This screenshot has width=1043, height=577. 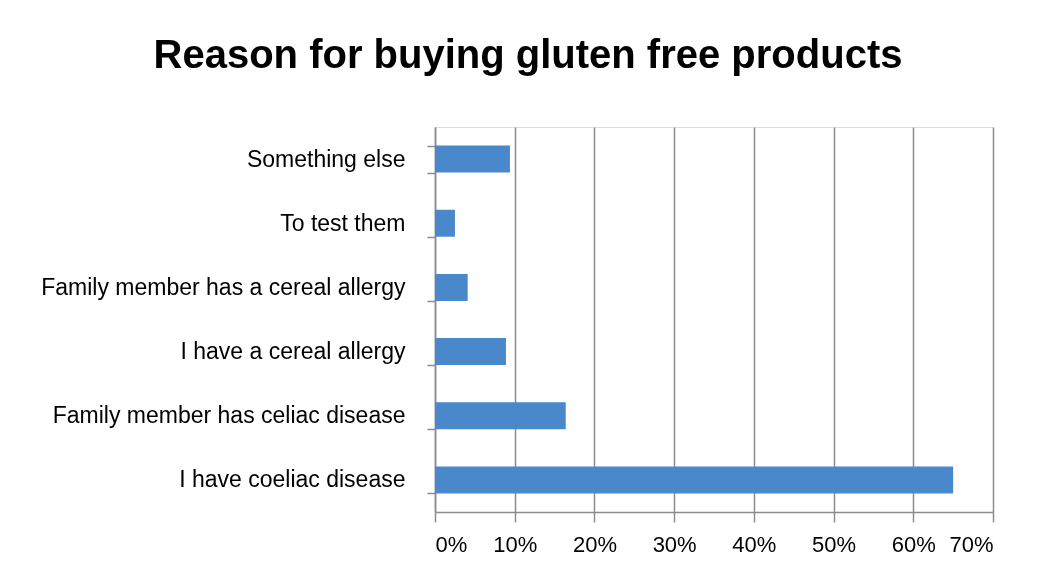 What do you see at coordinates (326, 158) in the screenshot?
I see `y-tick-label: Something else` at bounding box center [326, 158].